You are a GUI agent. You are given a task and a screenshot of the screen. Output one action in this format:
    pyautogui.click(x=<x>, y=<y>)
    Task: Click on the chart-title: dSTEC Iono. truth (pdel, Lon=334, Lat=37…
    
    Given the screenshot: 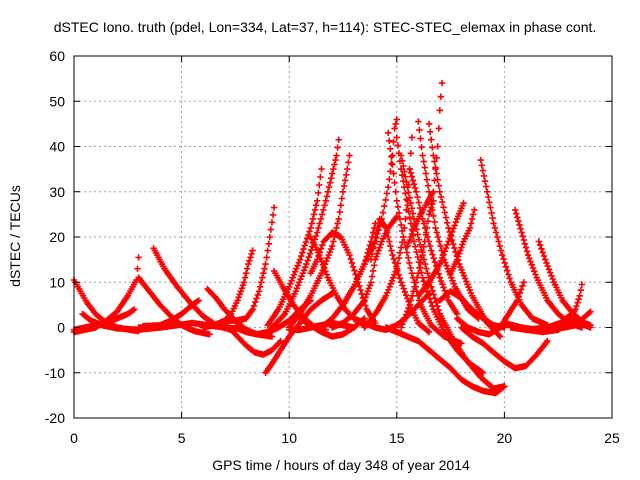 What is the action you would take?
    pyautogui.click(x=325, y=27)
    